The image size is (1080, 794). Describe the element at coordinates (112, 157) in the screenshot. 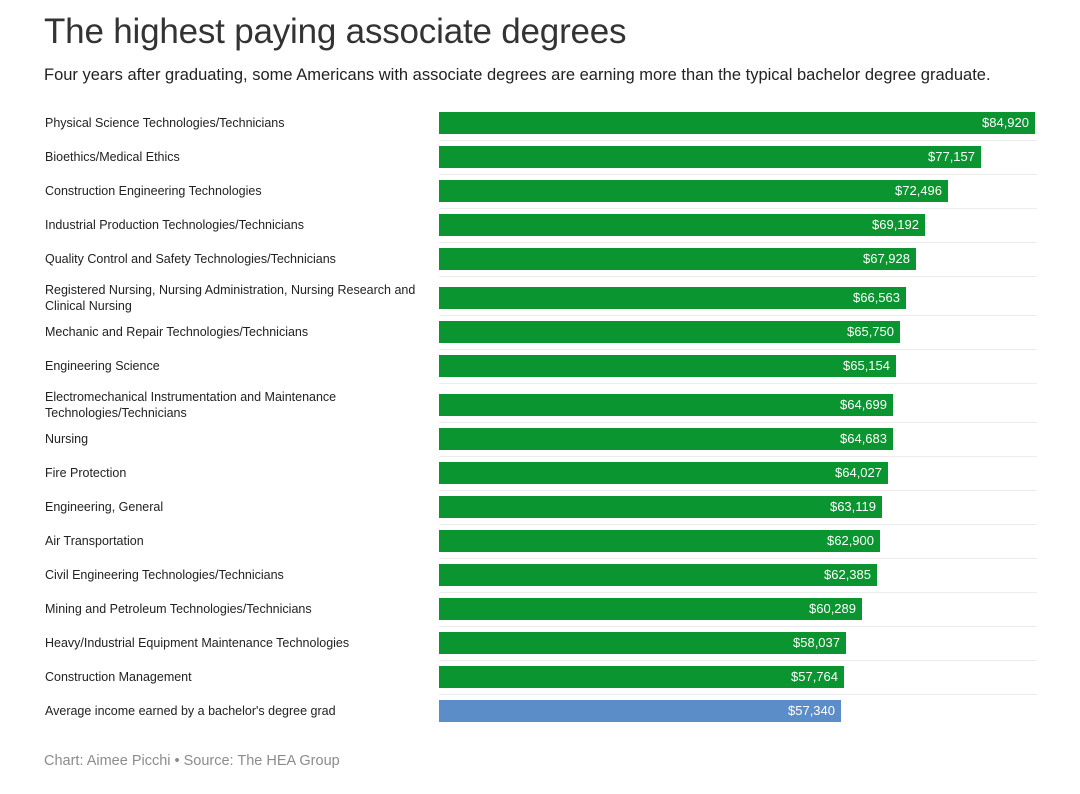

I see `category-label: Bioethics/Medical Ethics` at that location.